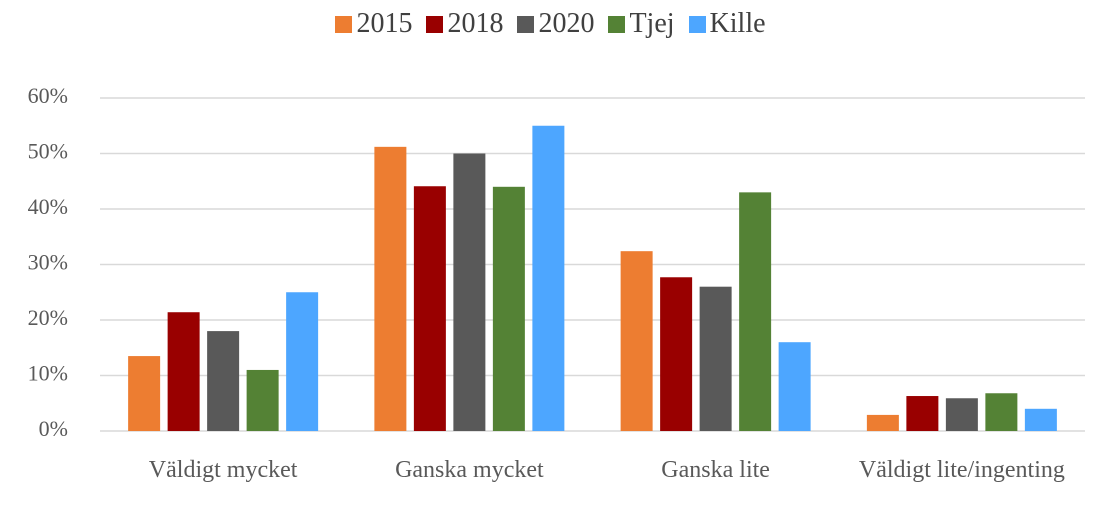 The width and height of the screenshot is (1101, 519). I want to click on legend-item: Tjej, so click(641, 24).